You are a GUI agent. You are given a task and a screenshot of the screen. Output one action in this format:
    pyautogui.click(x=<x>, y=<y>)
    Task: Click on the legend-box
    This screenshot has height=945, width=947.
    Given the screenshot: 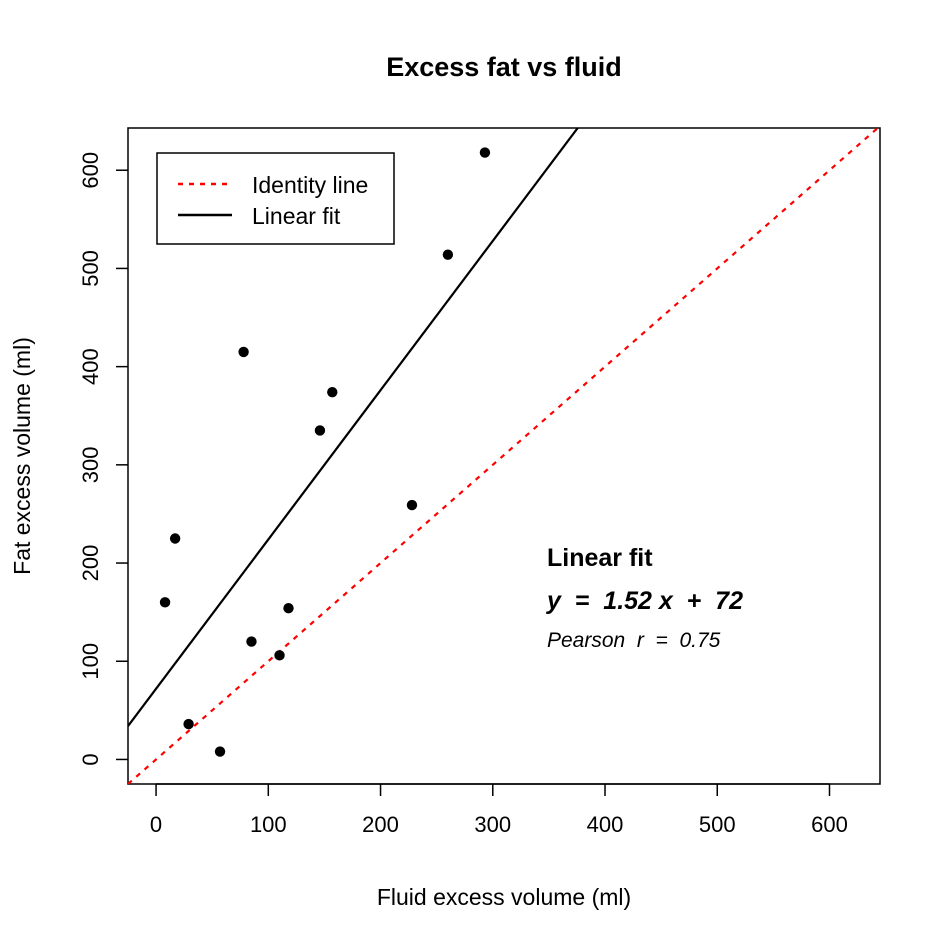 What is the action you would take?
    pyautogui.click(x=275, y=198)
    